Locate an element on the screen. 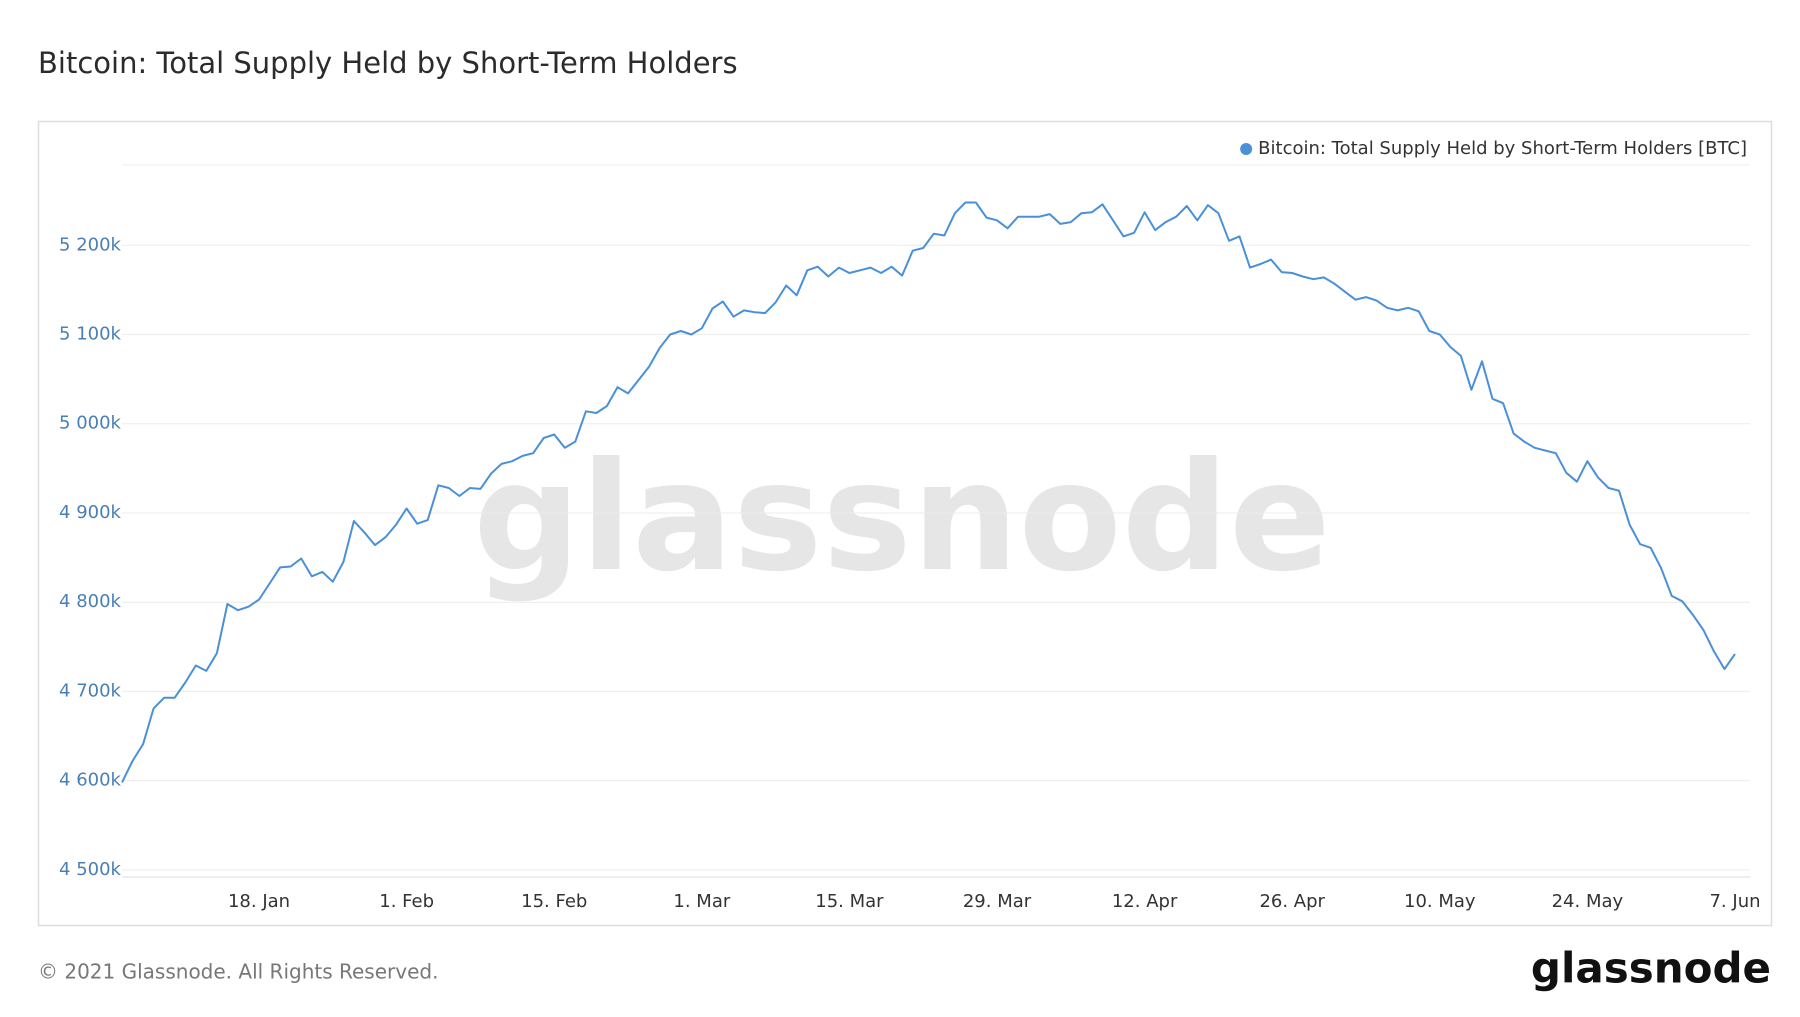  x-tick-label: 7. Jun is located at coordinates (1734, 901).